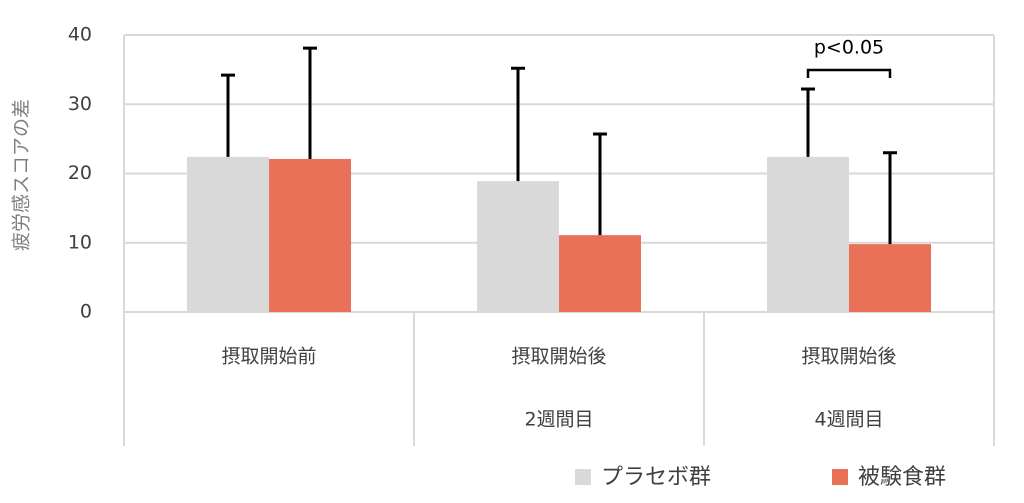  I want to click on annotation: p<0.05, so click(849, 48).